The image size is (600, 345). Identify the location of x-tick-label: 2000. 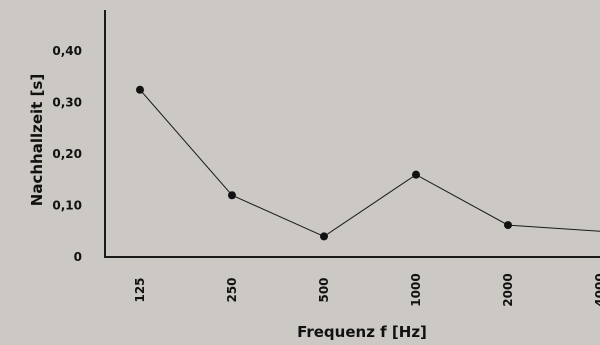
(508, 289).